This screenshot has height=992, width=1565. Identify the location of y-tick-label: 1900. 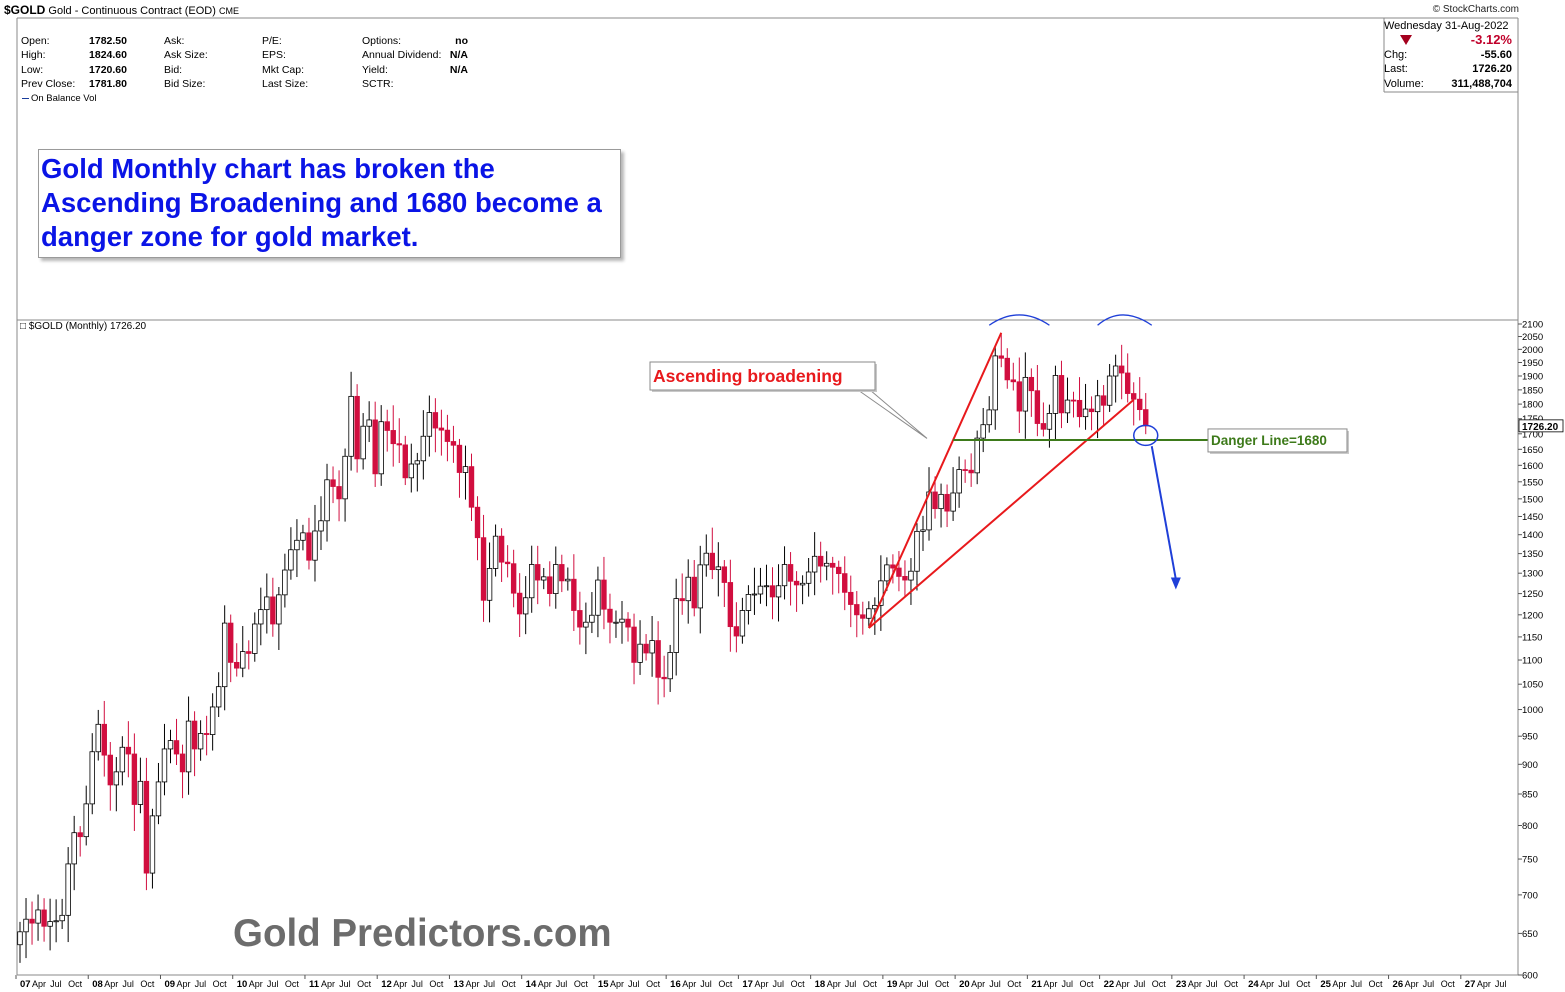
(1532, 377).